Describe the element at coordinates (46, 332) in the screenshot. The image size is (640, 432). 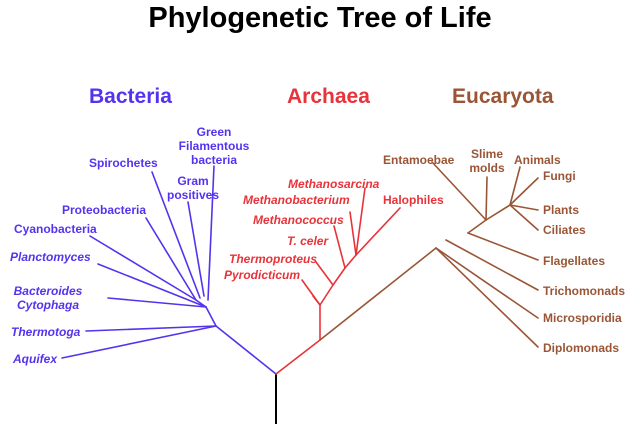
I see `label-thermotoga: Thermotoga` at that location.